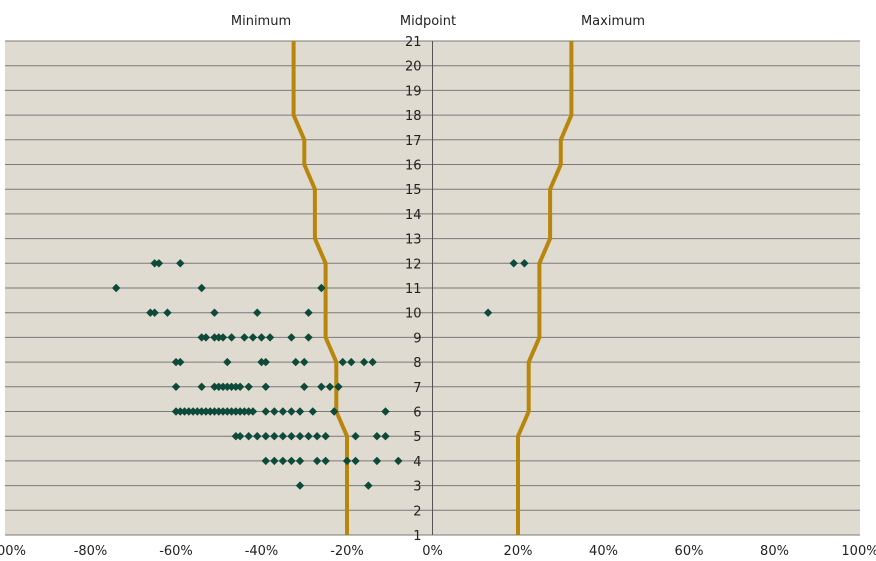  Describe the element at coordinates (858, 551) in the screenshot. I see `x-tick-label: 100%` at that location.